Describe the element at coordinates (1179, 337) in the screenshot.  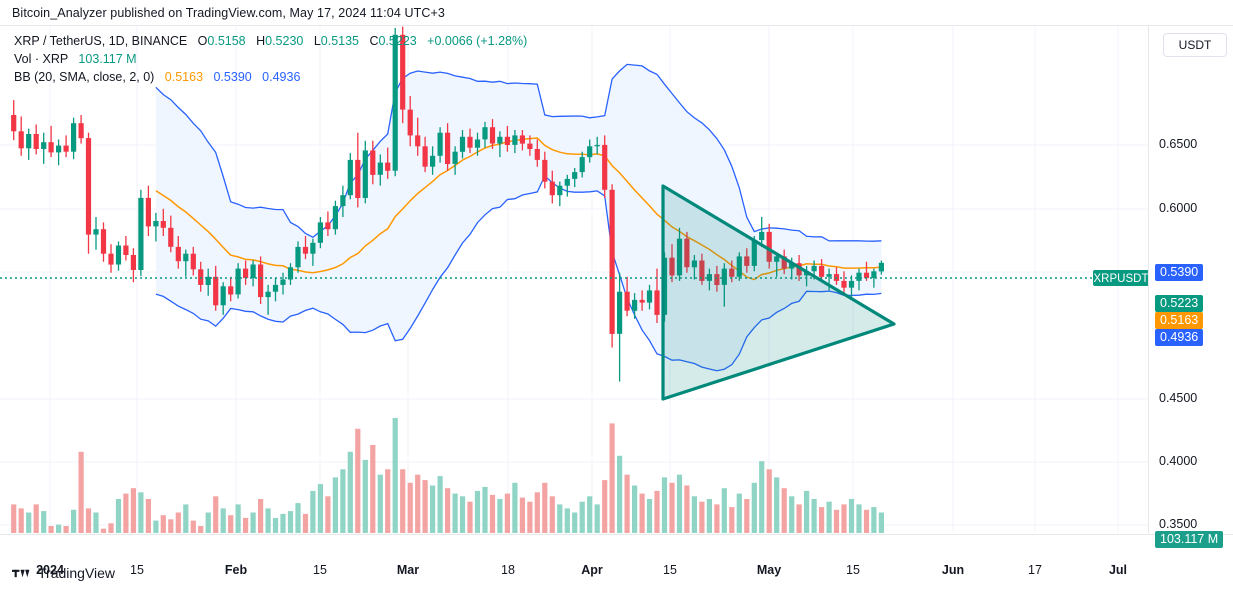
I see `bb-lower-badge: 0.4936` at that location.